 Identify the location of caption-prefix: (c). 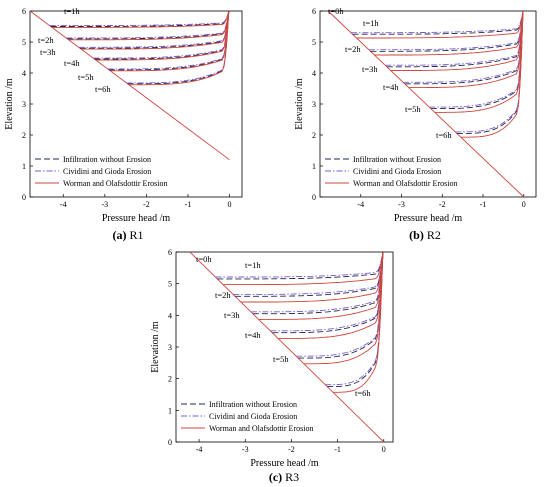
(275, 477).